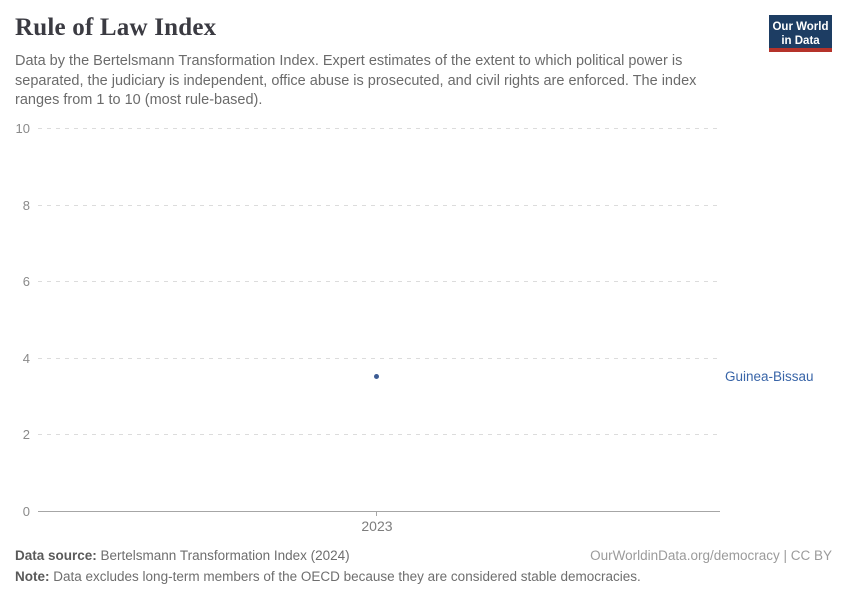 Image resolution: width=850 pixels, height=600 pixels. Describe the element at coordinates (377, 526) in the screenshot. I see `x-tick-label: 2023` at that location.